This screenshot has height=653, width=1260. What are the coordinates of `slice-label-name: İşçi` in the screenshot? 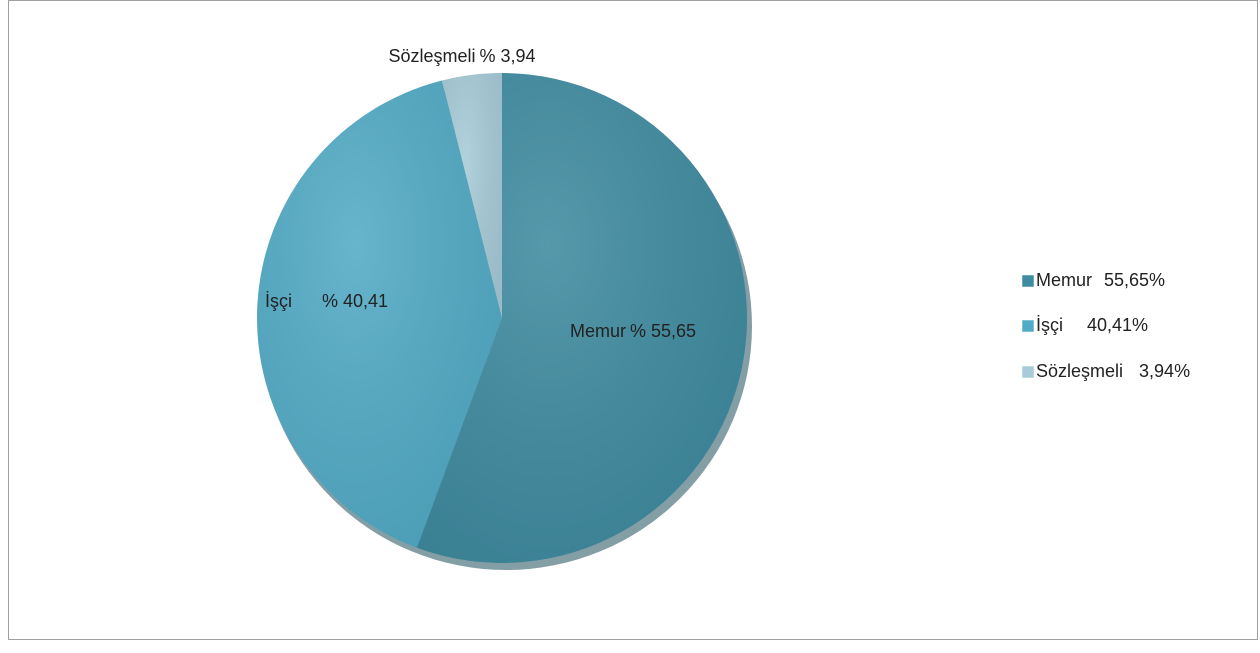 It's located at (278, 301).